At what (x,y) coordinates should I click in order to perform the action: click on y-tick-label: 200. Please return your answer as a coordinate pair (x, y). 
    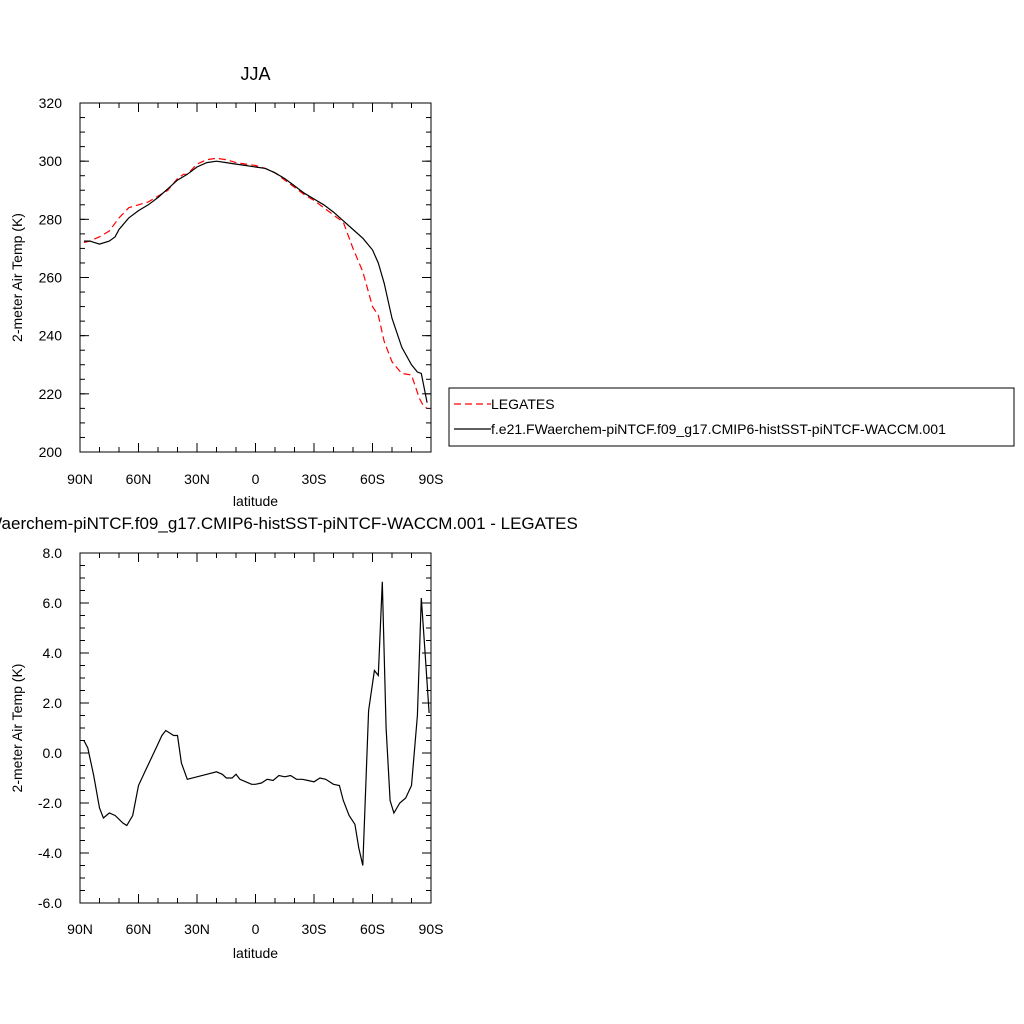
    Looking at the image, I should click on (51, 452).